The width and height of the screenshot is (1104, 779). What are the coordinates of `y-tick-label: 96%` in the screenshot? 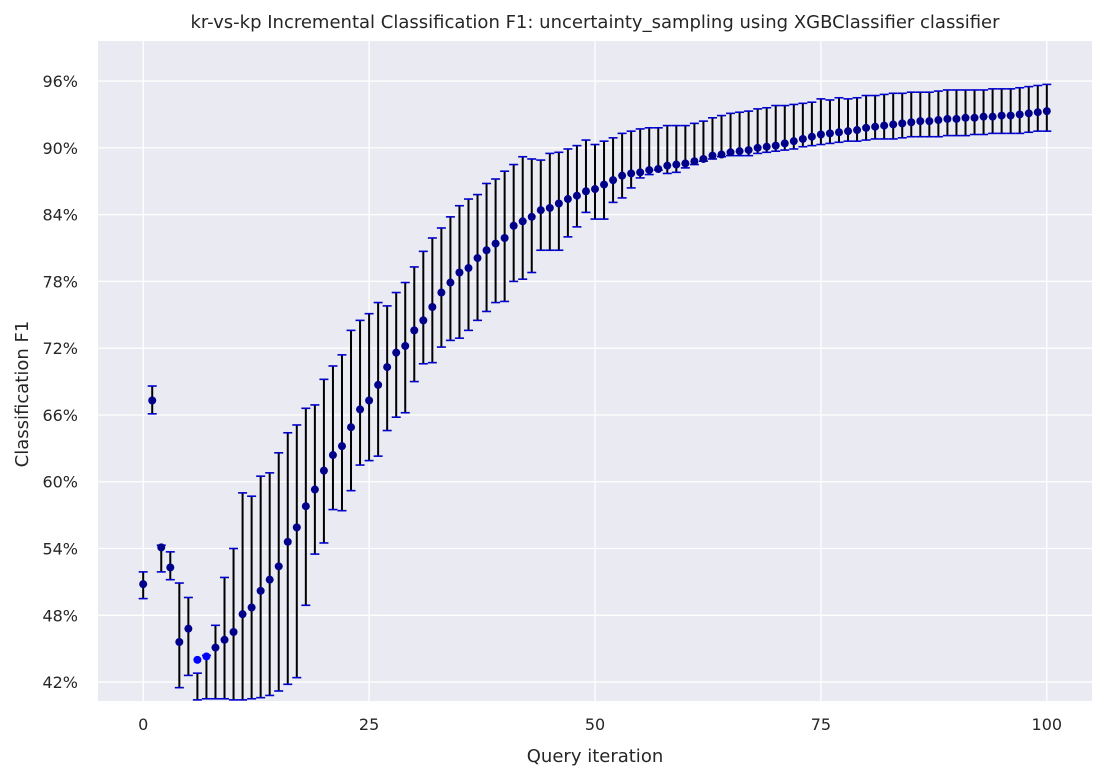 It's located at (60, 81).